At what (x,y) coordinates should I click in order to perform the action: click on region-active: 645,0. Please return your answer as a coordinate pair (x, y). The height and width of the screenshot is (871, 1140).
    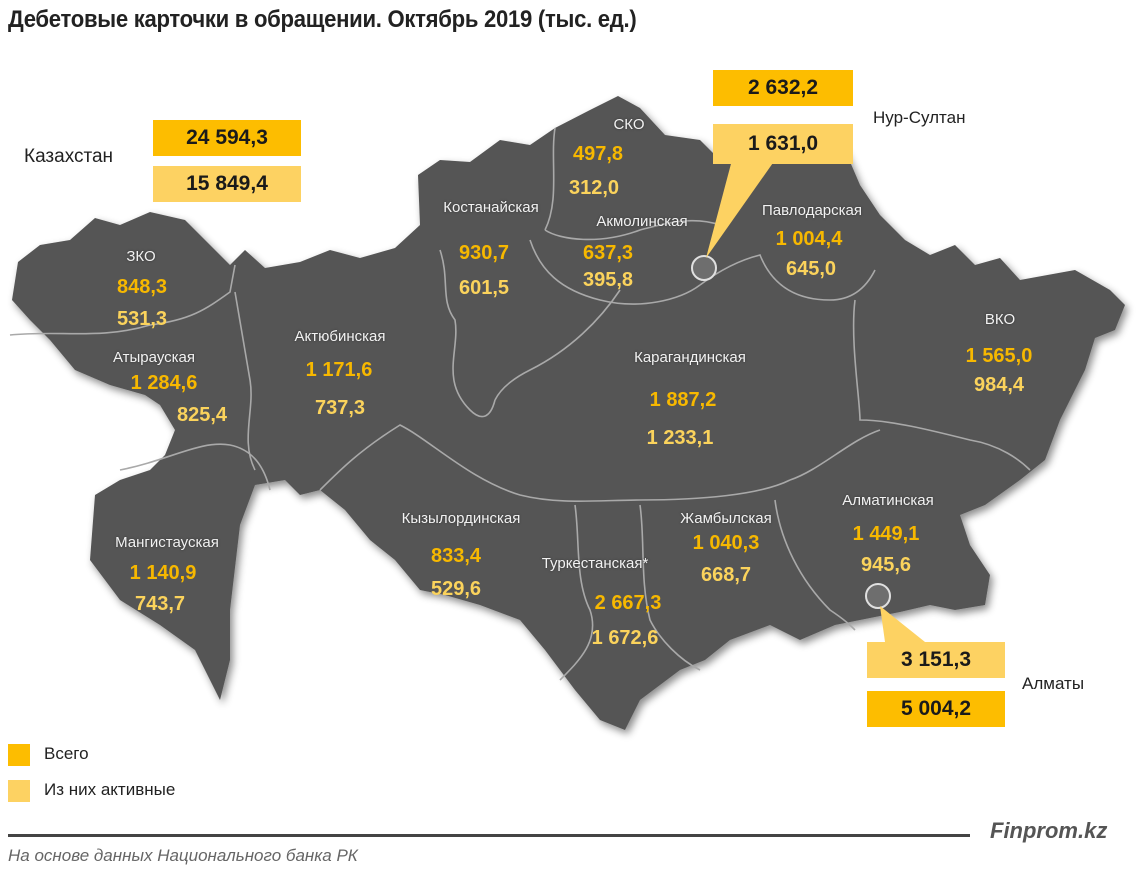
    Looking at the image, I should click on (811, 269).